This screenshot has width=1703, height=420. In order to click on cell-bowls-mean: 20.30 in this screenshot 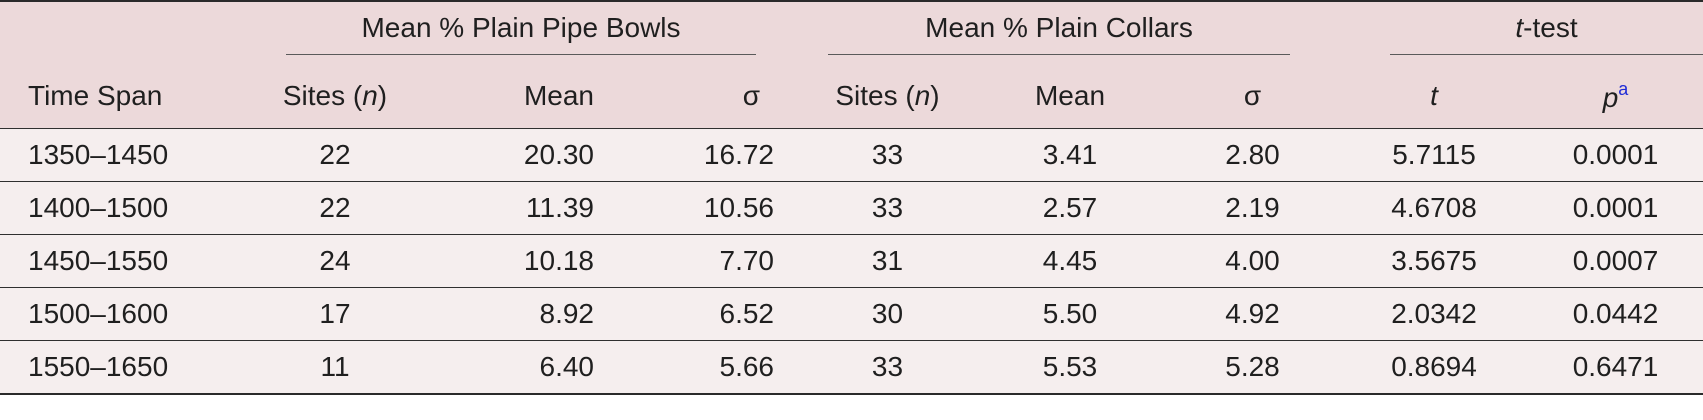, I will do `click(520, 155)`.